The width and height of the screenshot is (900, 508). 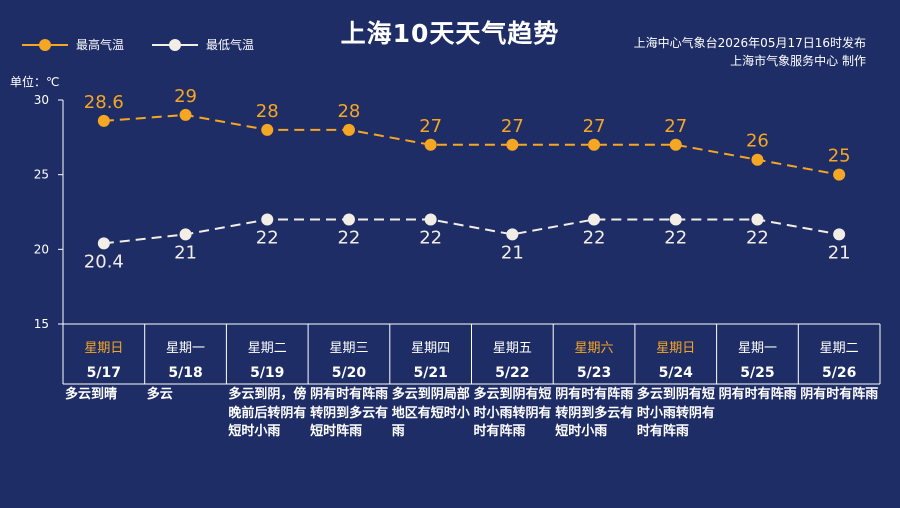 I want to click on date-label: 5/26, so click(x=839, y=373).